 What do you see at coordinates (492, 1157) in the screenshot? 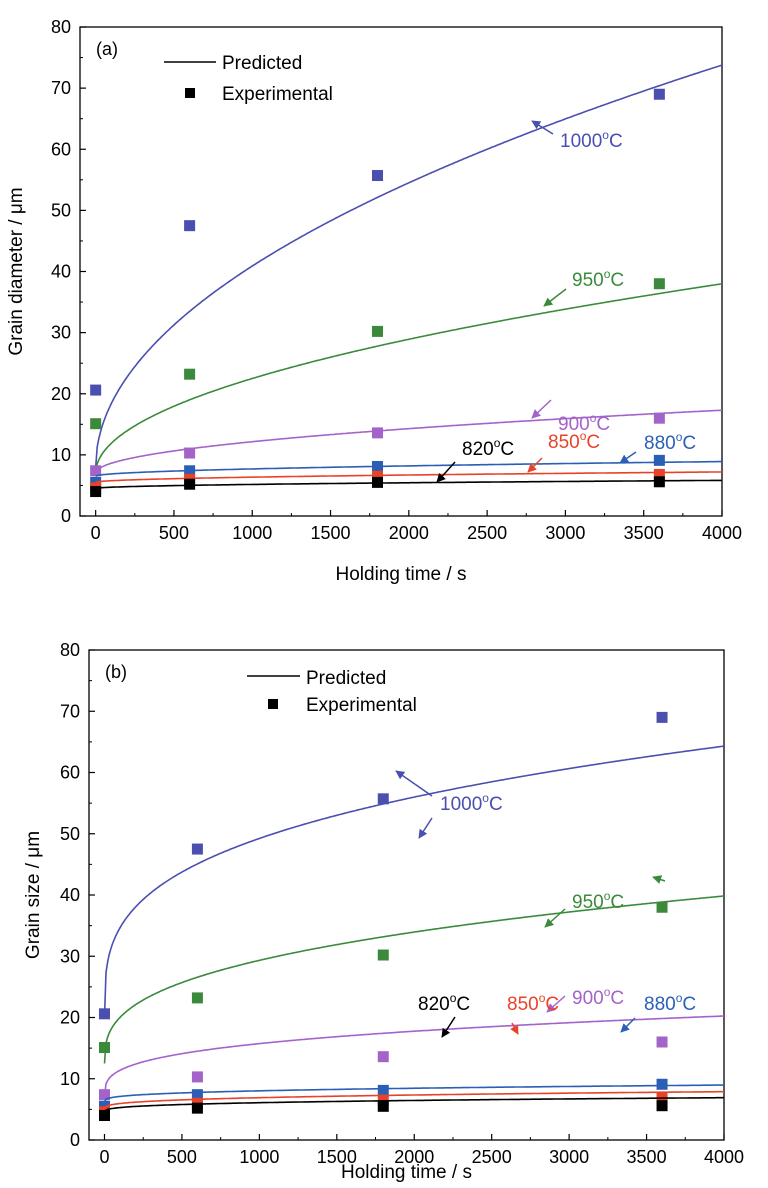
I see `x-tick-label: 2500` at bounding box center [492, 1157].